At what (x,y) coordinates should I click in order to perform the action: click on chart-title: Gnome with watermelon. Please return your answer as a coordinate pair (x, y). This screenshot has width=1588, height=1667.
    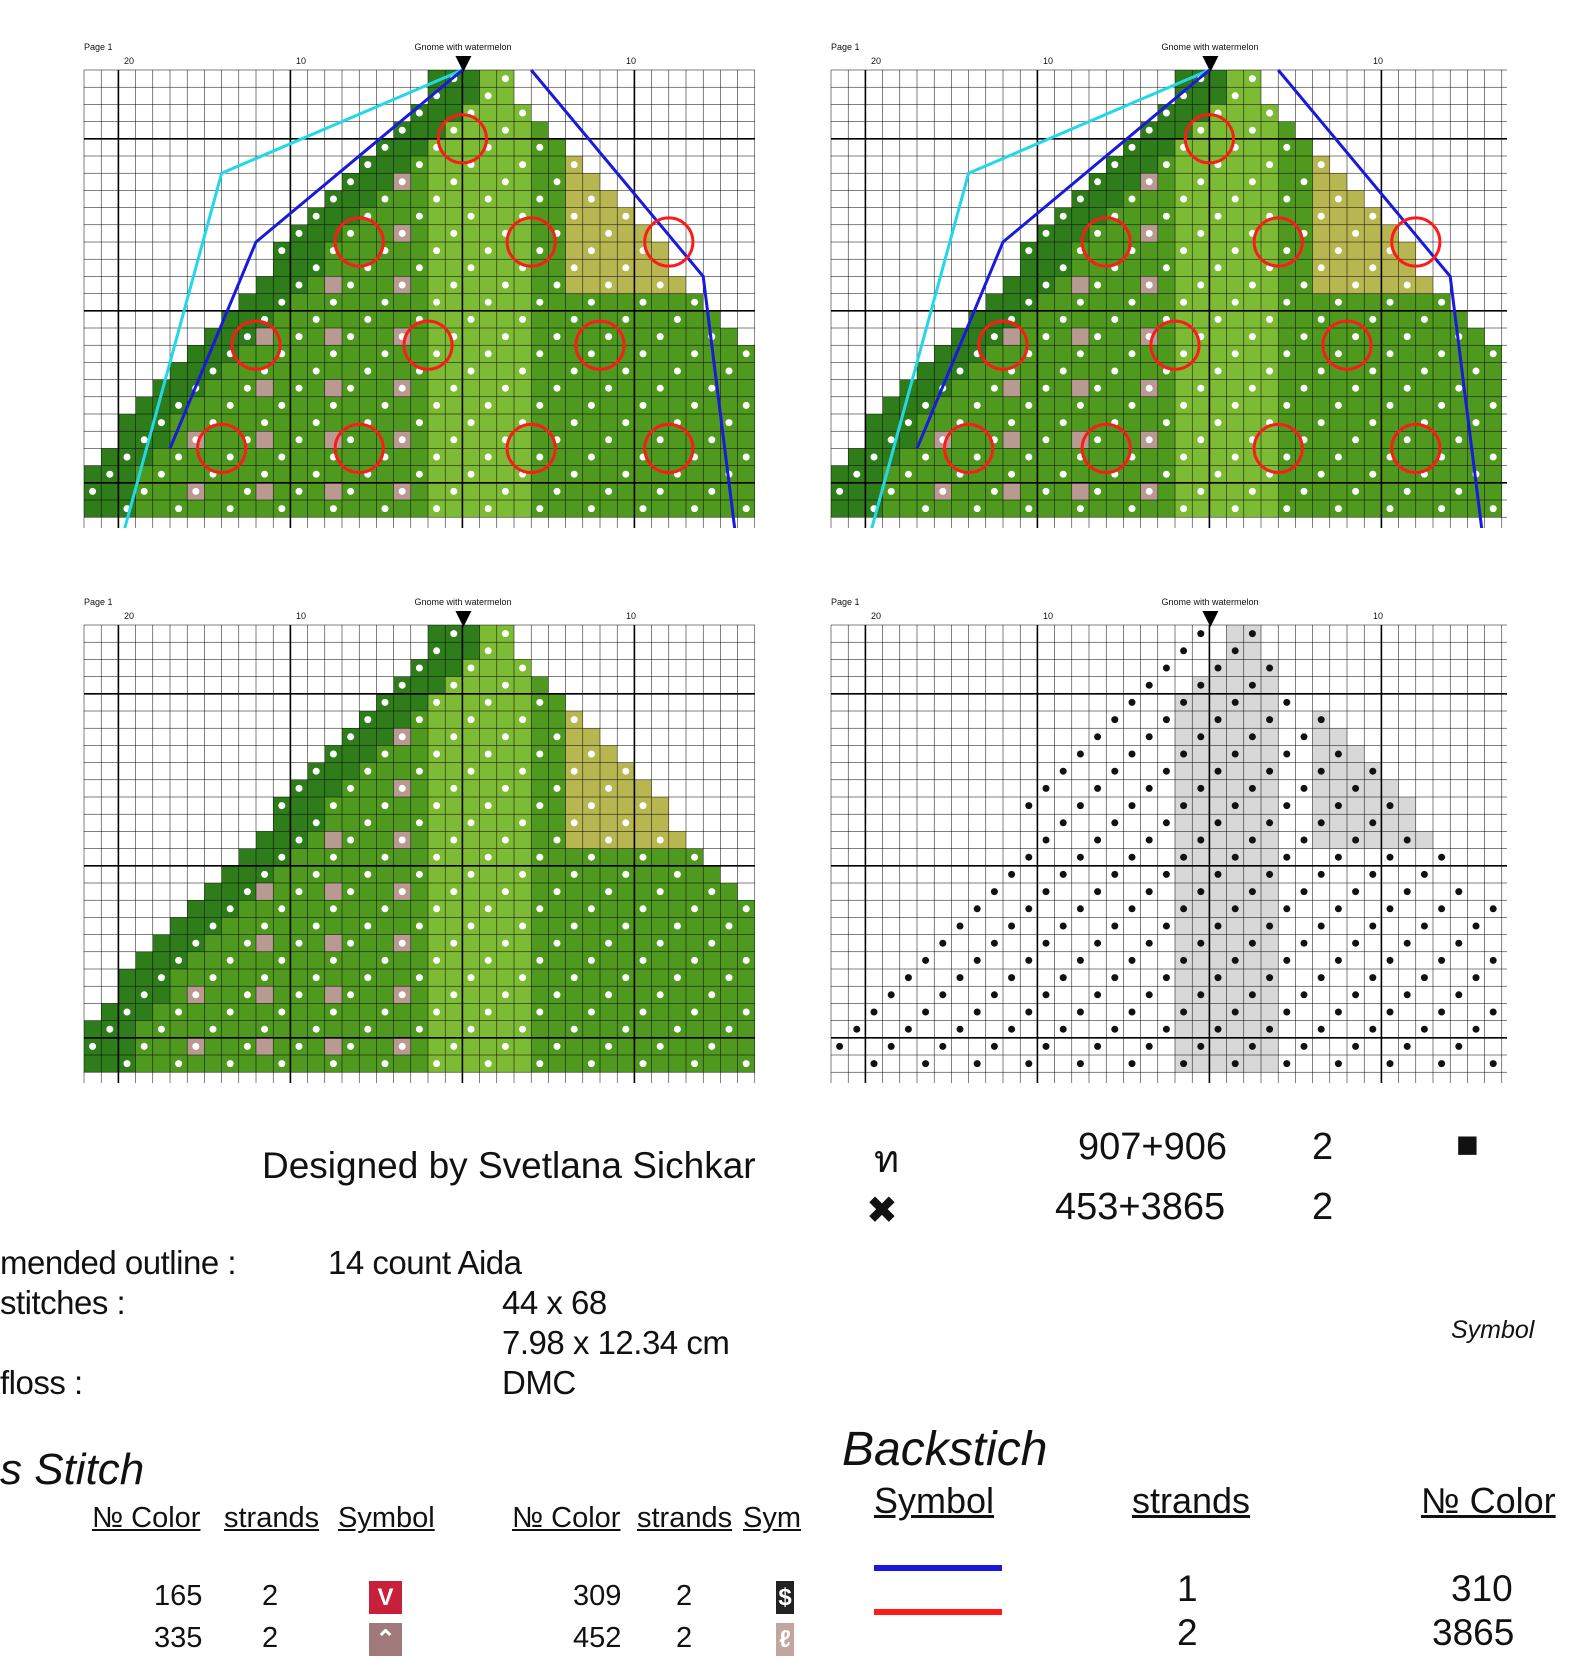
    Looking at the image, I should click on (463, 602).